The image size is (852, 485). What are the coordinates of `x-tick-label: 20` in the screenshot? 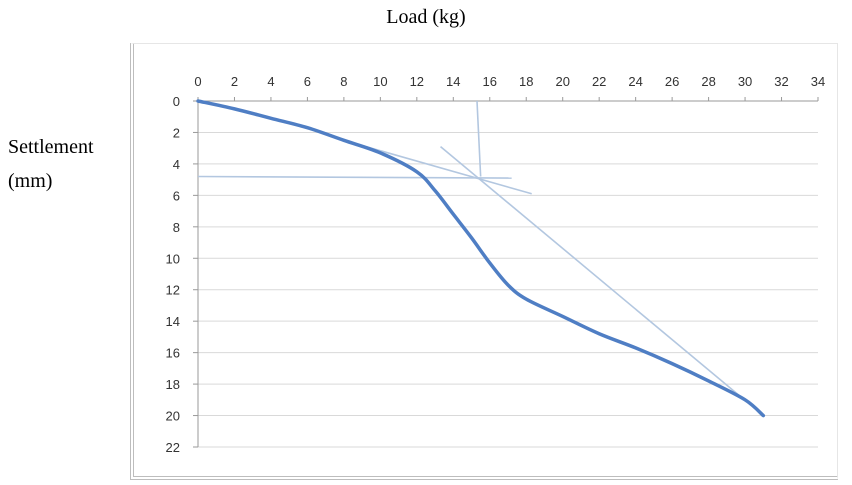 It's located at (562, 81).